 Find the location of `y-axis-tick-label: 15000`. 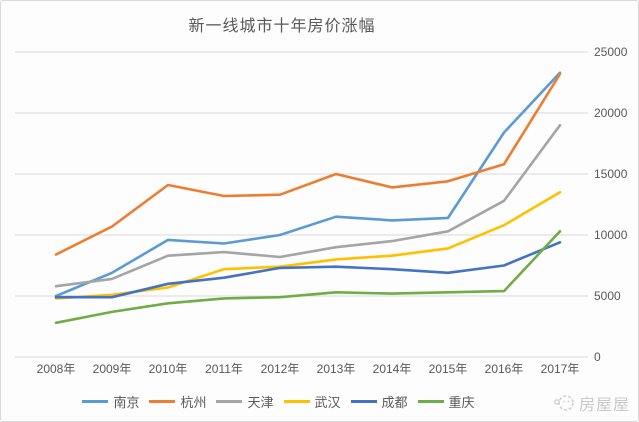

y-axis-tick-label: 15000 is located at coordinates (611, 174).